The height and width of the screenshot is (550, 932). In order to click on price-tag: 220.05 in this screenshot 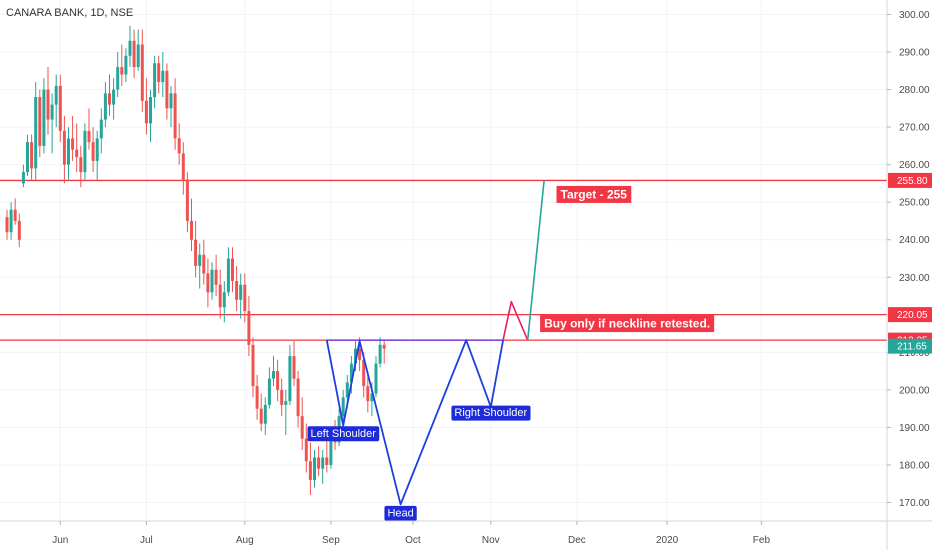, I will do `click(910, 315)`.